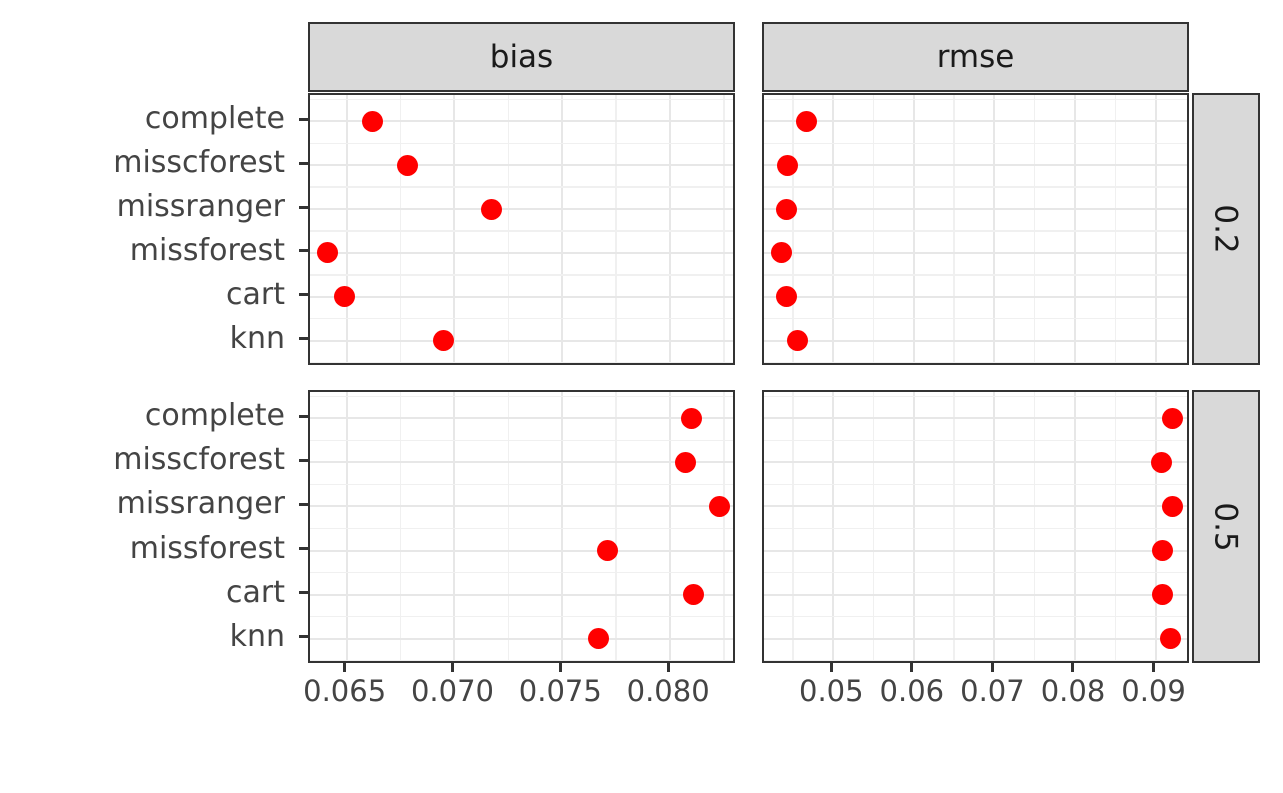 The height and width of the screenshot is (793, 1283). I want to click on panel-rmse-0.5, so click(975, 526).